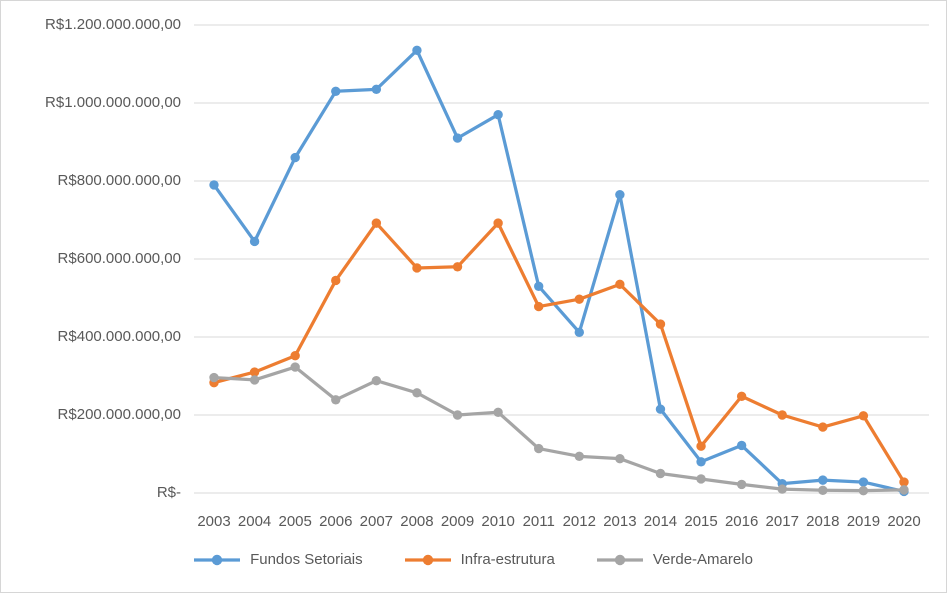 The height and width of the screenshot is (593, 947). Describe the element at coordinates (741, 484) in the screenshot. I see `data-point-verde-amarelo-2016` at that location.